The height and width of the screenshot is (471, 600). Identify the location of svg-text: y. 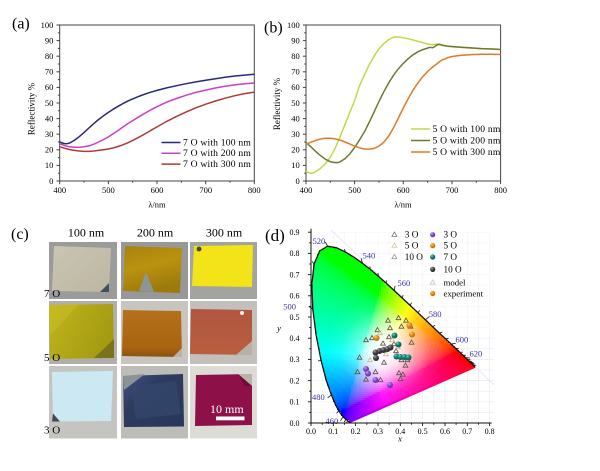
(278, 328).